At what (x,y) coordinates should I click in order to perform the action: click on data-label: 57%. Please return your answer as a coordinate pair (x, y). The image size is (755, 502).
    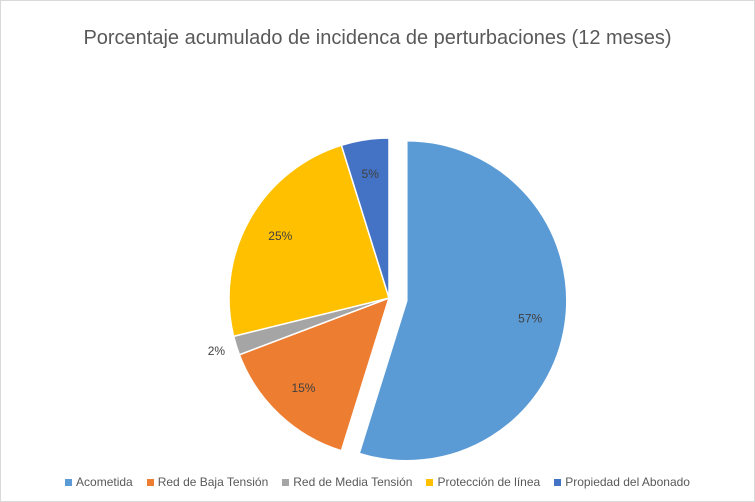
    Looking at the image, I should click on (530, 319).